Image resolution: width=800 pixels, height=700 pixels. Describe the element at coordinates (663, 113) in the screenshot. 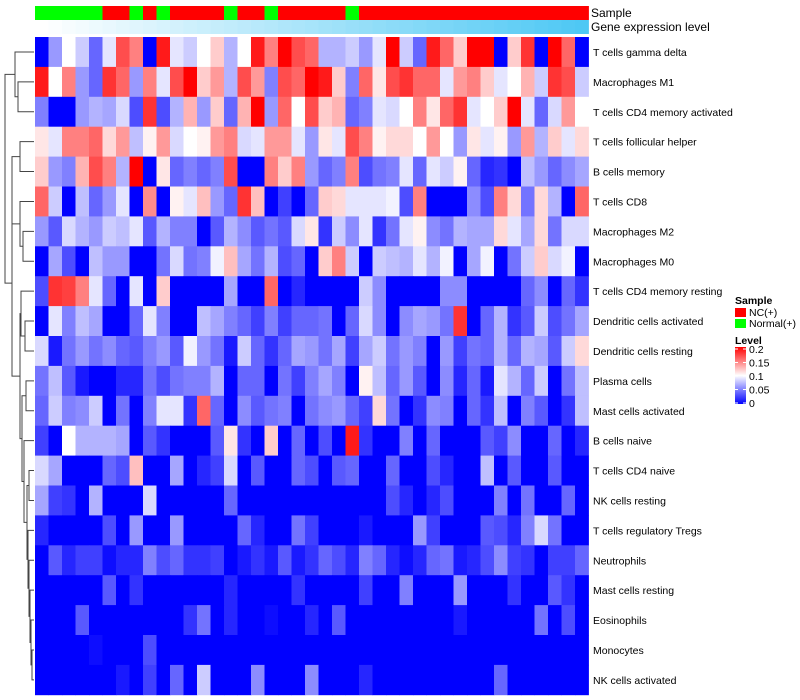

I see `row-label: T cells CD4 memory activated` at that location.